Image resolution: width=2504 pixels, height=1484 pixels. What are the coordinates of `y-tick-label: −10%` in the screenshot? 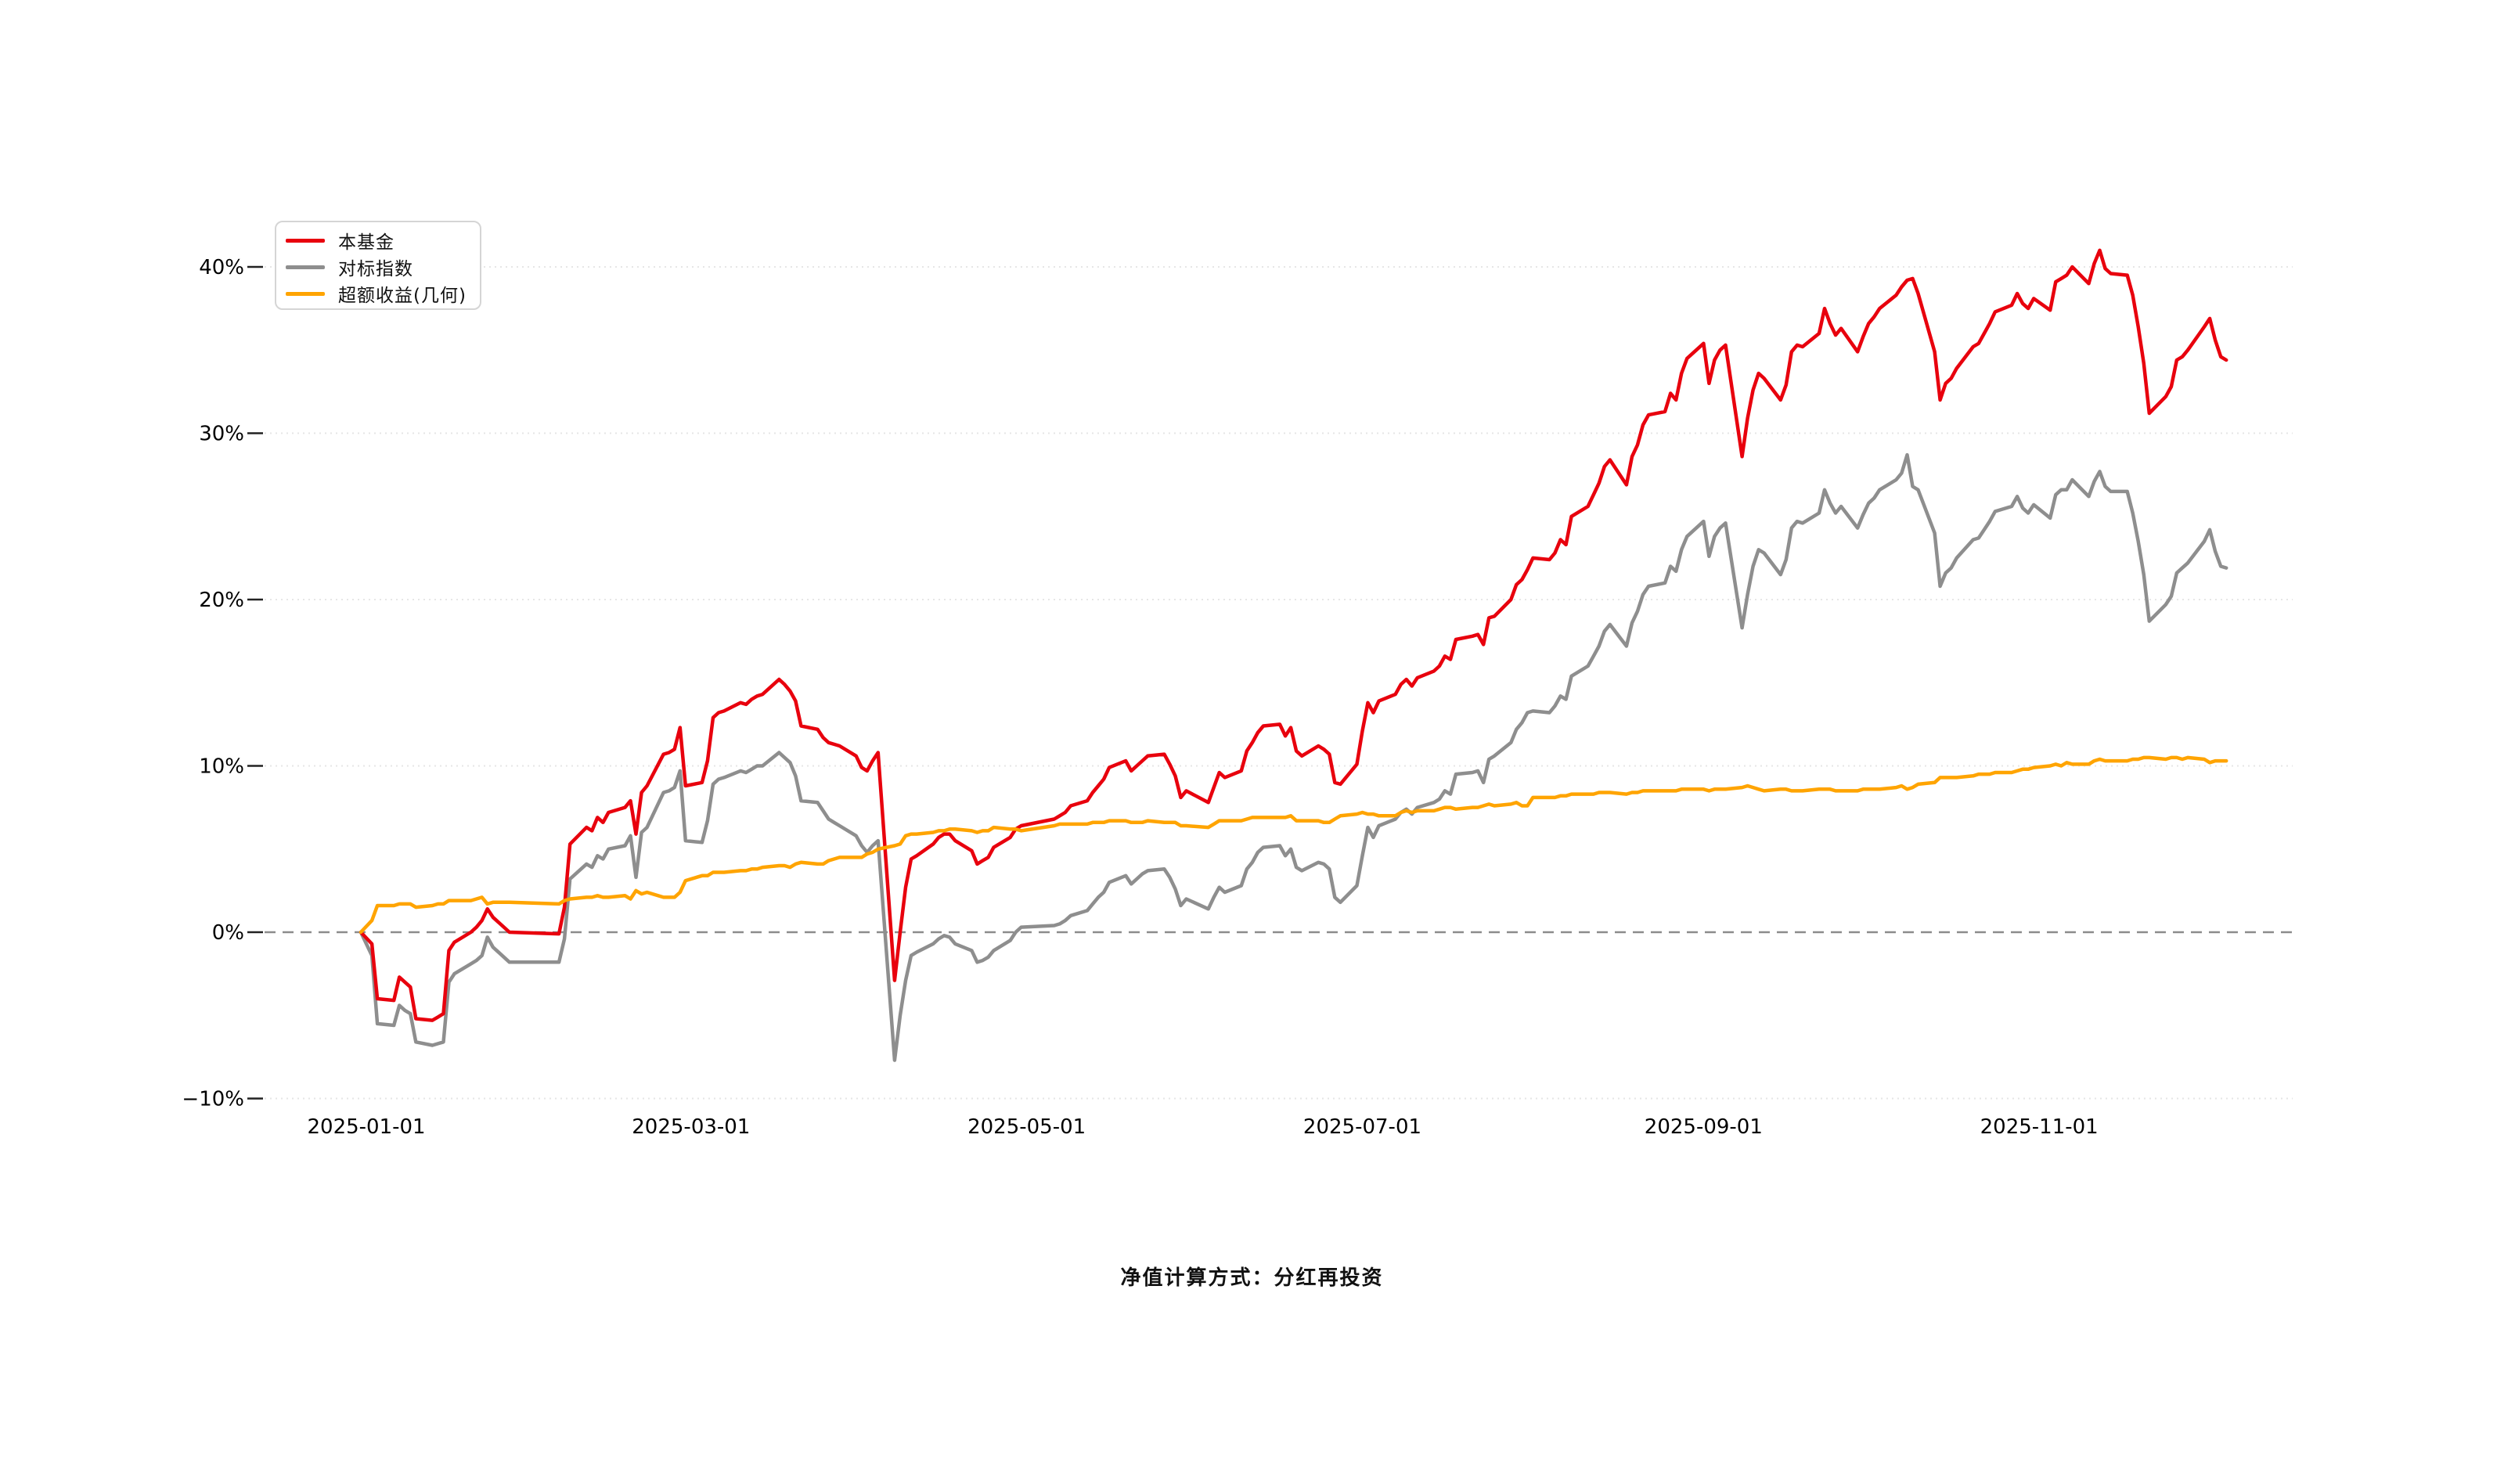 It's located at (213, 1099).